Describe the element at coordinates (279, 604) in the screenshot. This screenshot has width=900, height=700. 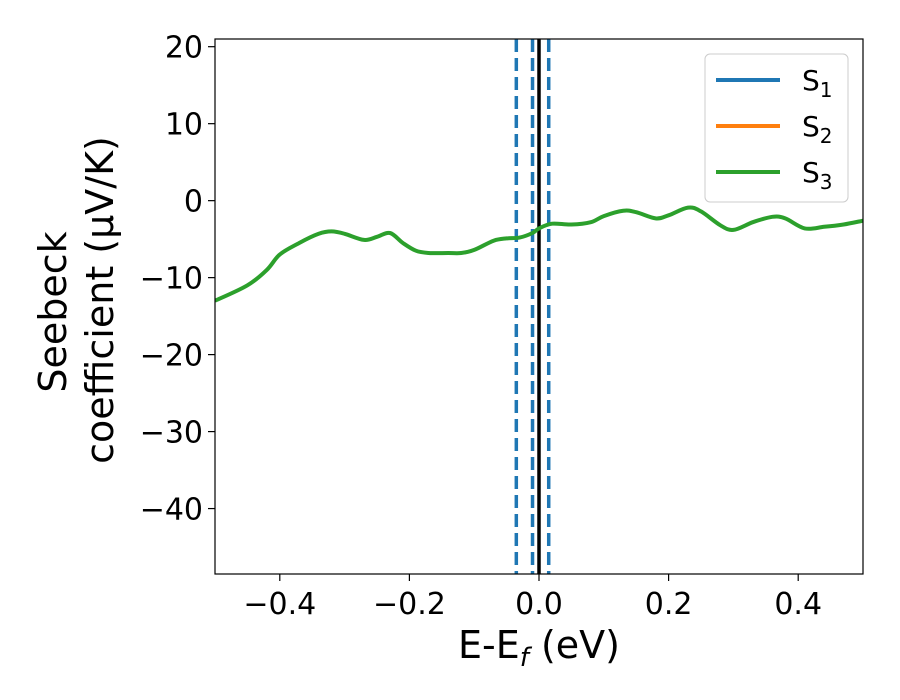
I see `x-tick-label: −0.4` at that location.